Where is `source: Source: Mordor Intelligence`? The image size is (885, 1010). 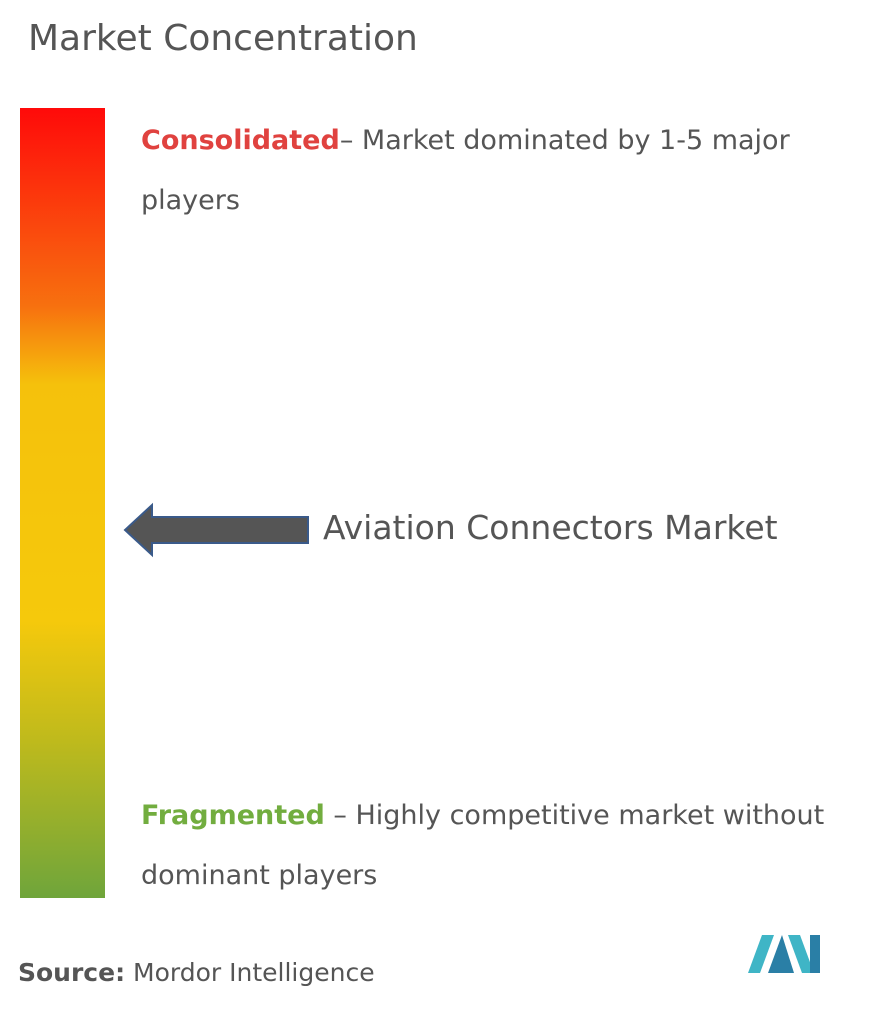
source: Source: Mordor Intelligence is located at coordinates (196, 972).